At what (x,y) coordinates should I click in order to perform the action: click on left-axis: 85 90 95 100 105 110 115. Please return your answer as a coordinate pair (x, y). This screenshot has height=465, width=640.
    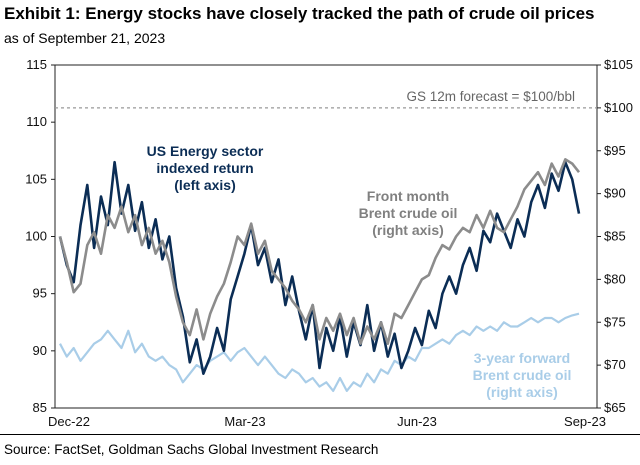
    Looking at the image, I should click on (40, 236).